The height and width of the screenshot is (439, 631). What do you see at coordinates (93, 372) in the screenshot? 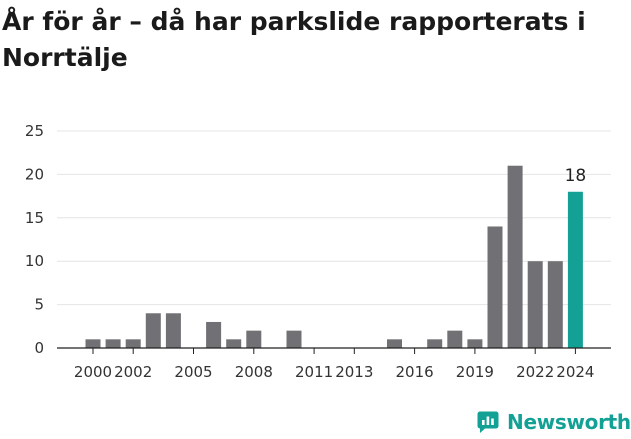
I see `x-tick-label: 2000` at bounding box center [93, 372].